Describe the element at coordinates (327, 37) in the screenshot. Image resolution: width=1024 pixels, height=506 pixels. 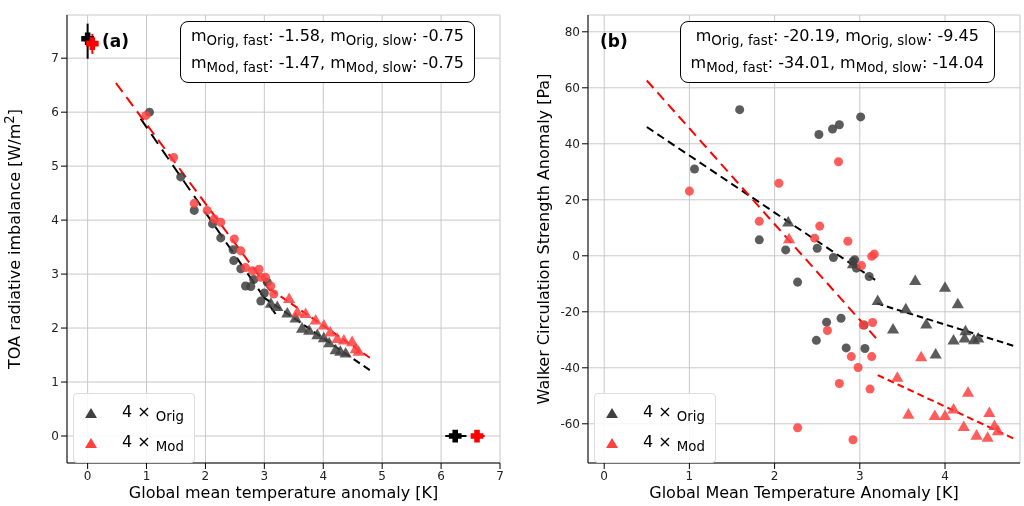
I see `annotation: m$_{Orig, fast}$: -1.58, m$_{Orig, slow}$: -0.75` at that location.